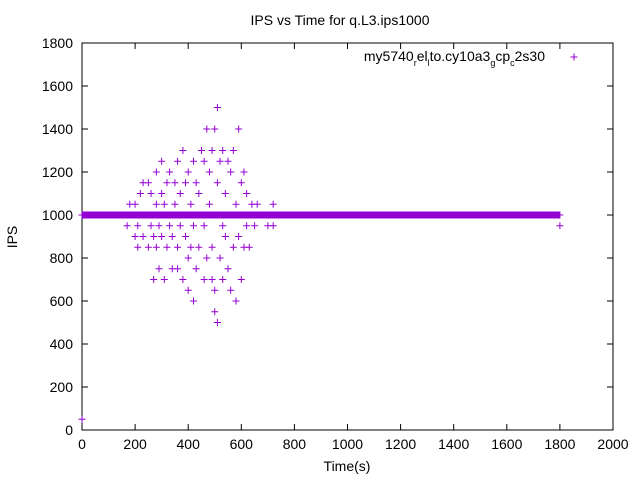 The image size is (640, 480). What do you see at coordinates (415, 63) in the screenshot?
I see `legend-label-part: r` at bounding box center [415, 63].